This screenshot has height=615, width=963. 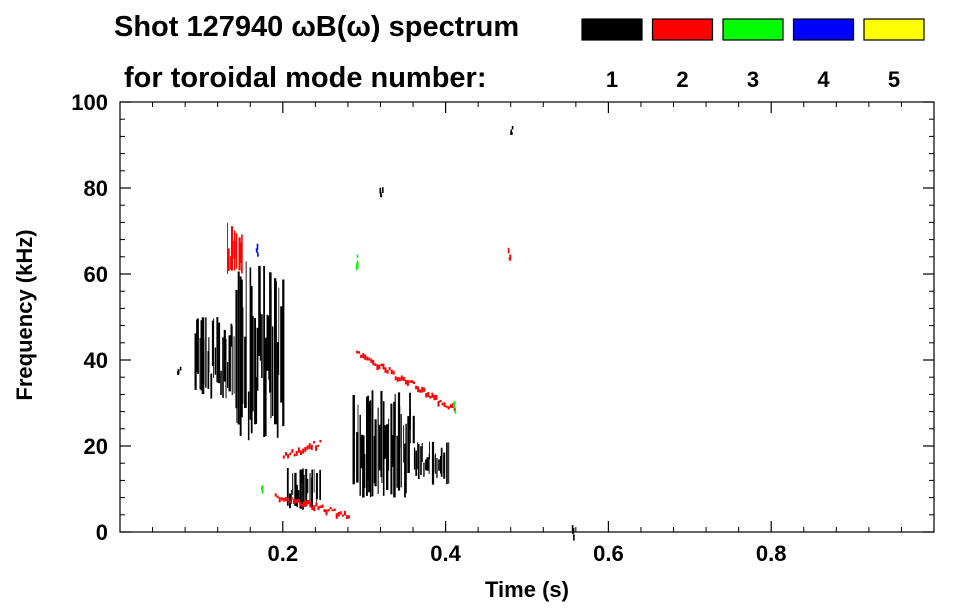 I want to click on legend-label-3: 3, so click(x=753, y=79).